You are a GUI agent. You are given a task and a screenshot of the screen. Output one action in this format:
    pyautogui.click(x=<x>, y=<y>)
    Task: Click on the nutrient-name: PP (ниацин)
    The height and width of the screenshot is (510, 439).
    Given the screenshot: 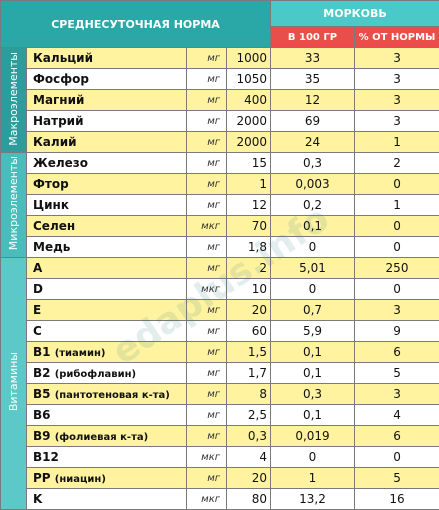 What is the action you would take?
    pyautogui.click(x=107, y=478)
    